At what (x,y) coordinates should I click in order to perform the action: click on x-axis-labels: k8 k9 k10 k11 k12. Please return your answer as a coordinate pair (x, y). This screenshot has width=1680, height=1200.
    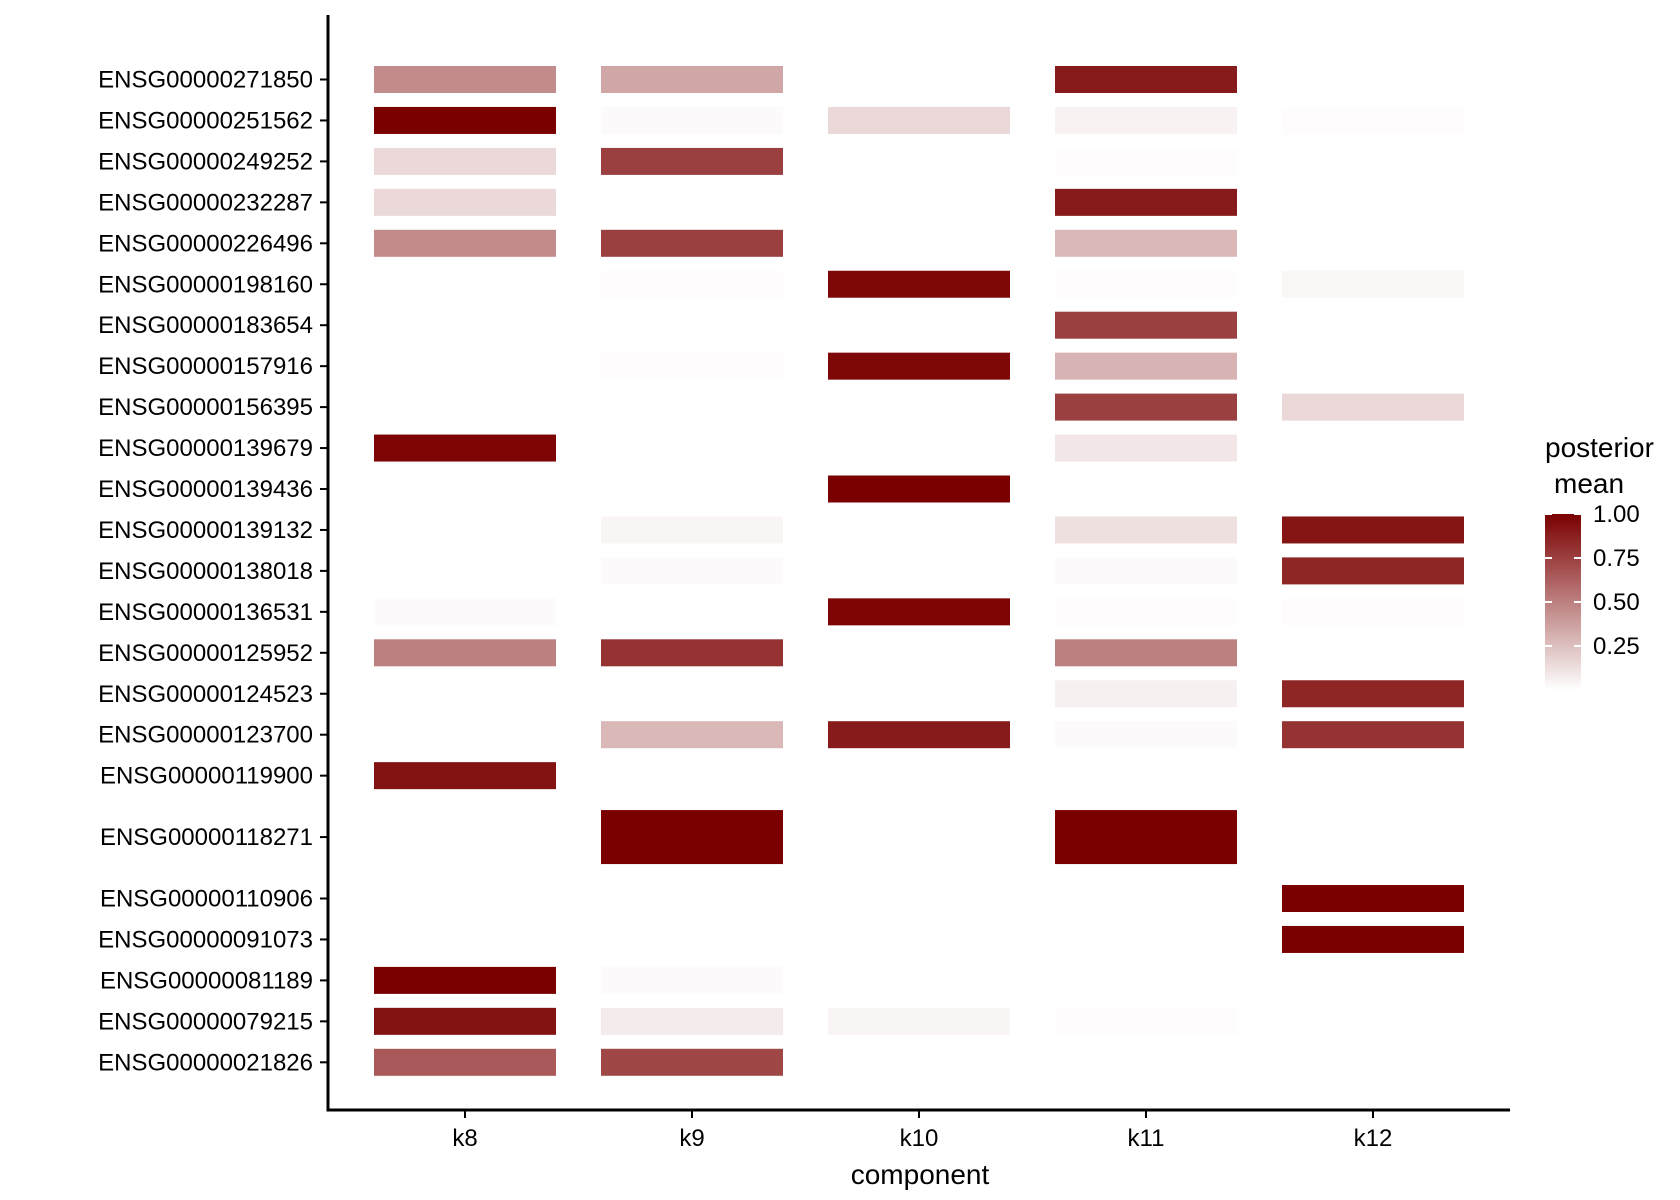
    Looking at the image, I should click on (922, 1131).